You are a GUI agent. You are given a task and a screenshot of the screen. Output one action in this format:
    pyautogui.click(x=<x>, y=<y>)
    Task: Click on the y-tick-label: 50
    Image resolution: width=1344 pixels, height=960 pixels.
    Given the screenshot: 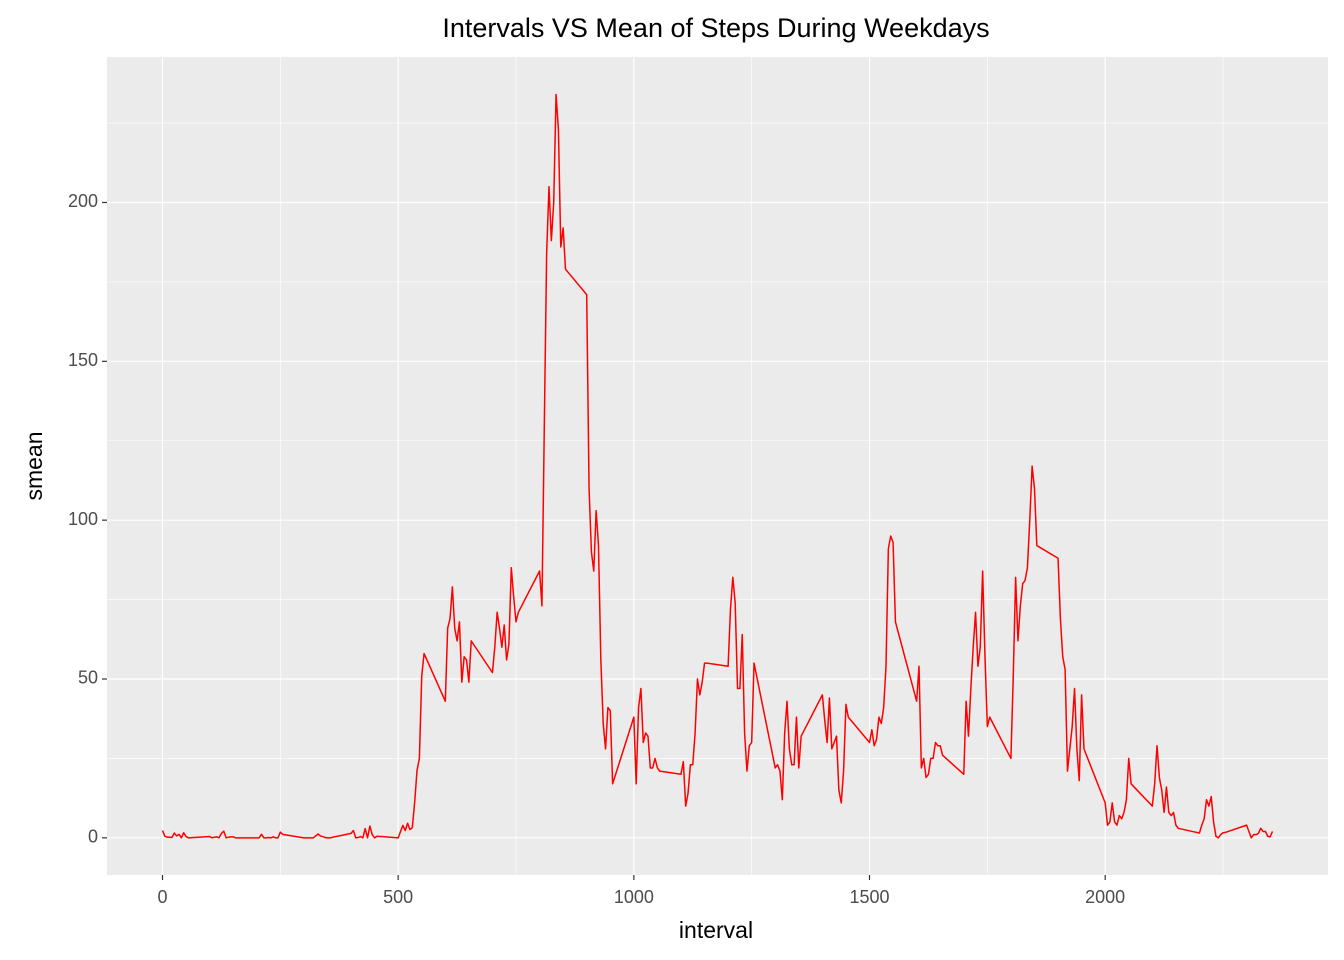 What is the action you would take?
    pyautogui.click(x=88, y=678)
    